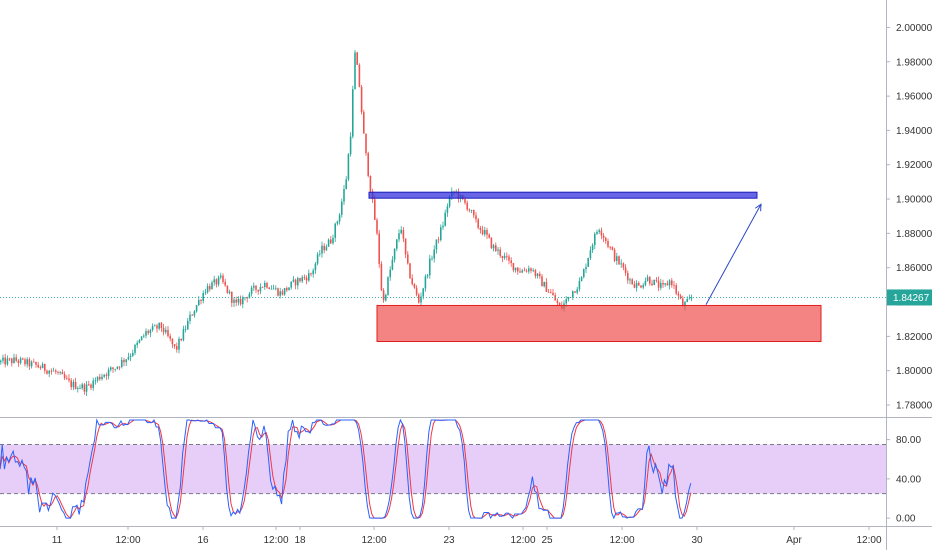 This screenshot has width=932, height=550. What do you see at coordinates (914, 28) in the screenshot?
I see `price-tick-label: 2.00000` at bounding box center [914, 28].